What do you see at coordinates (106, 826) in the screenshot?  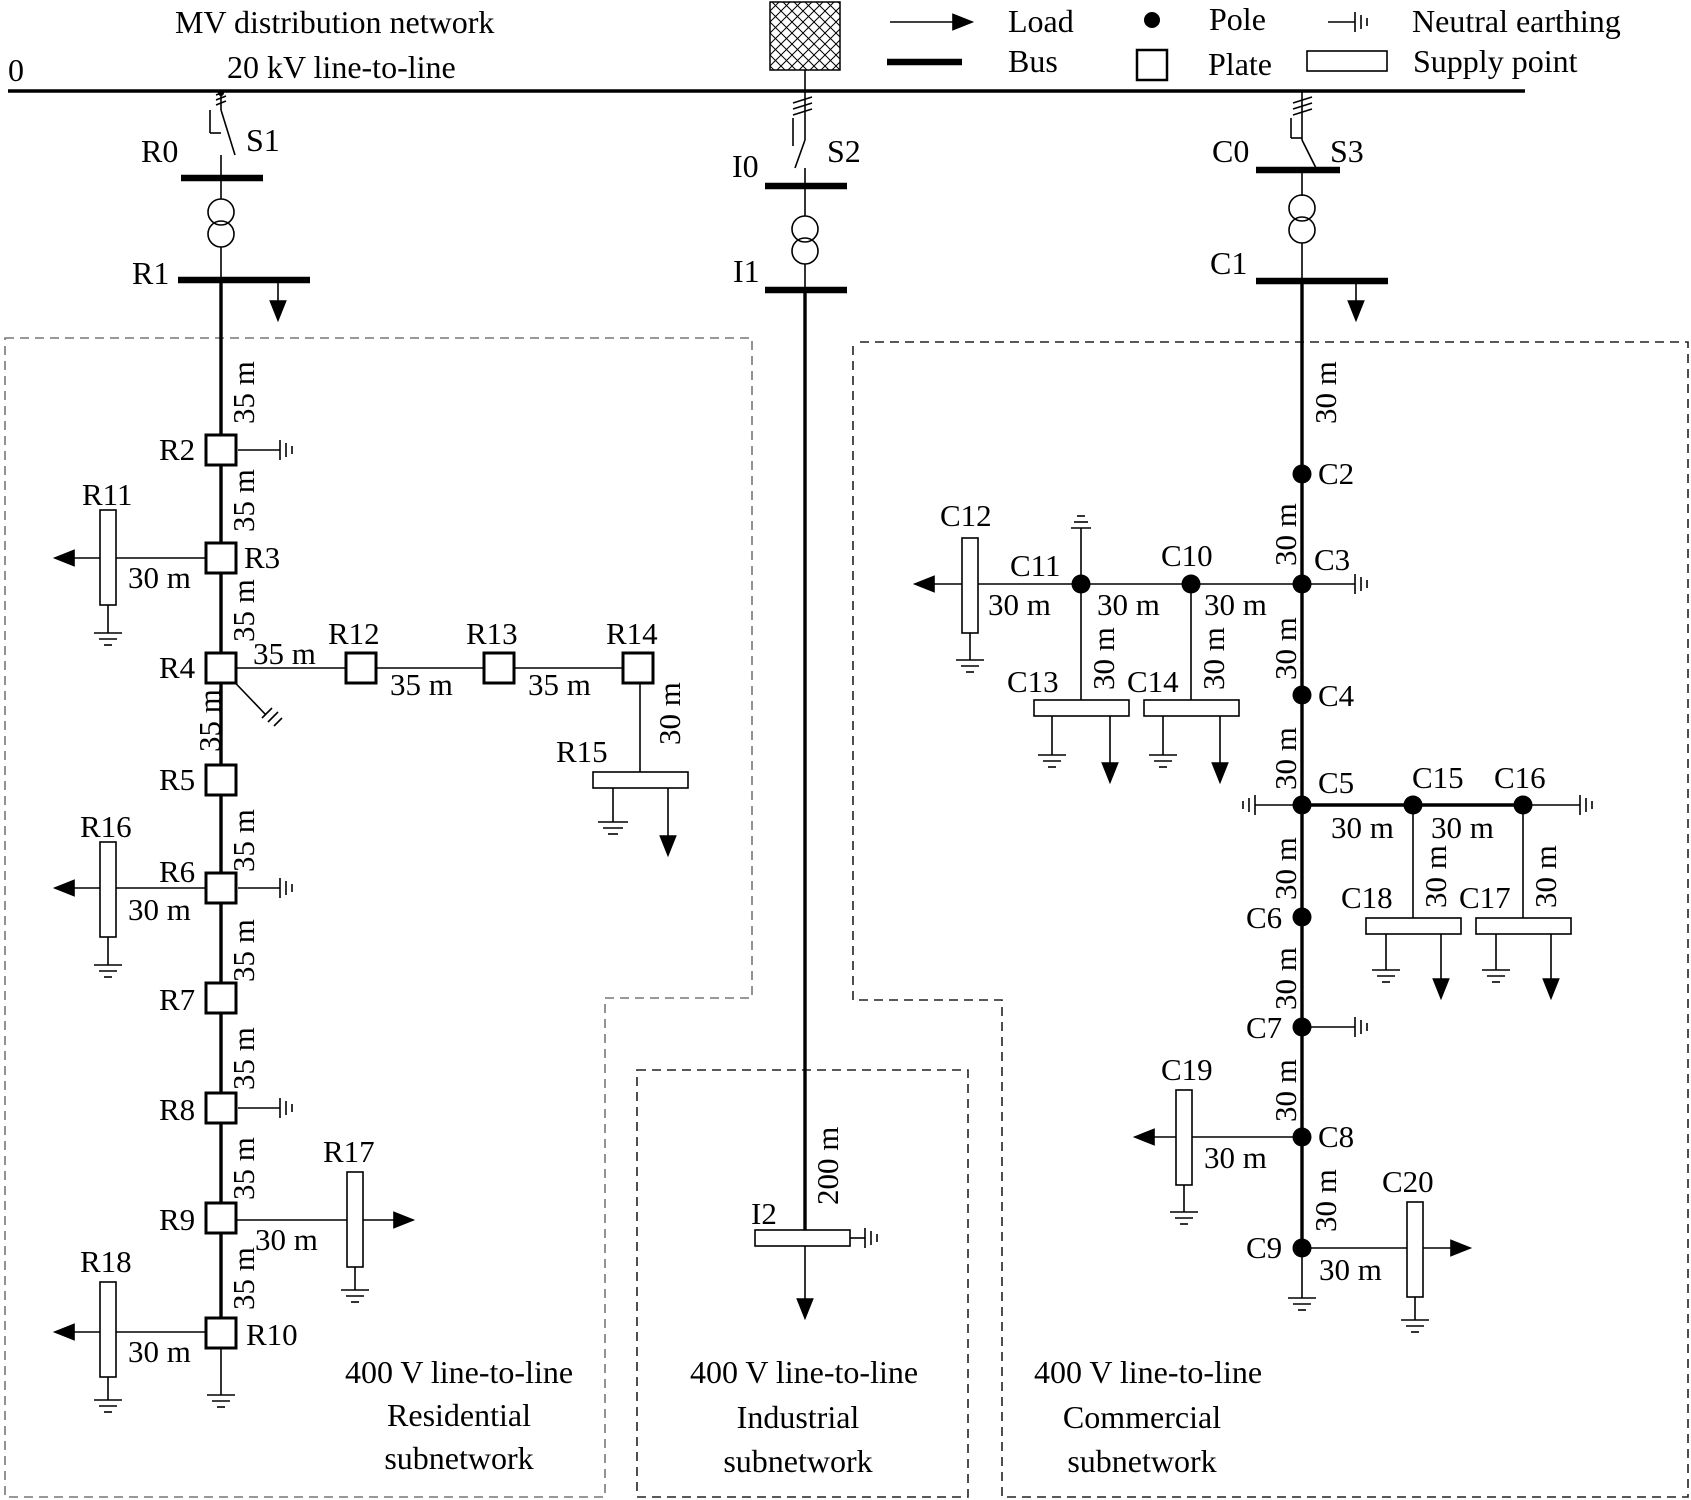 I see `r16-label: R16` at bounding box center [106, 826].